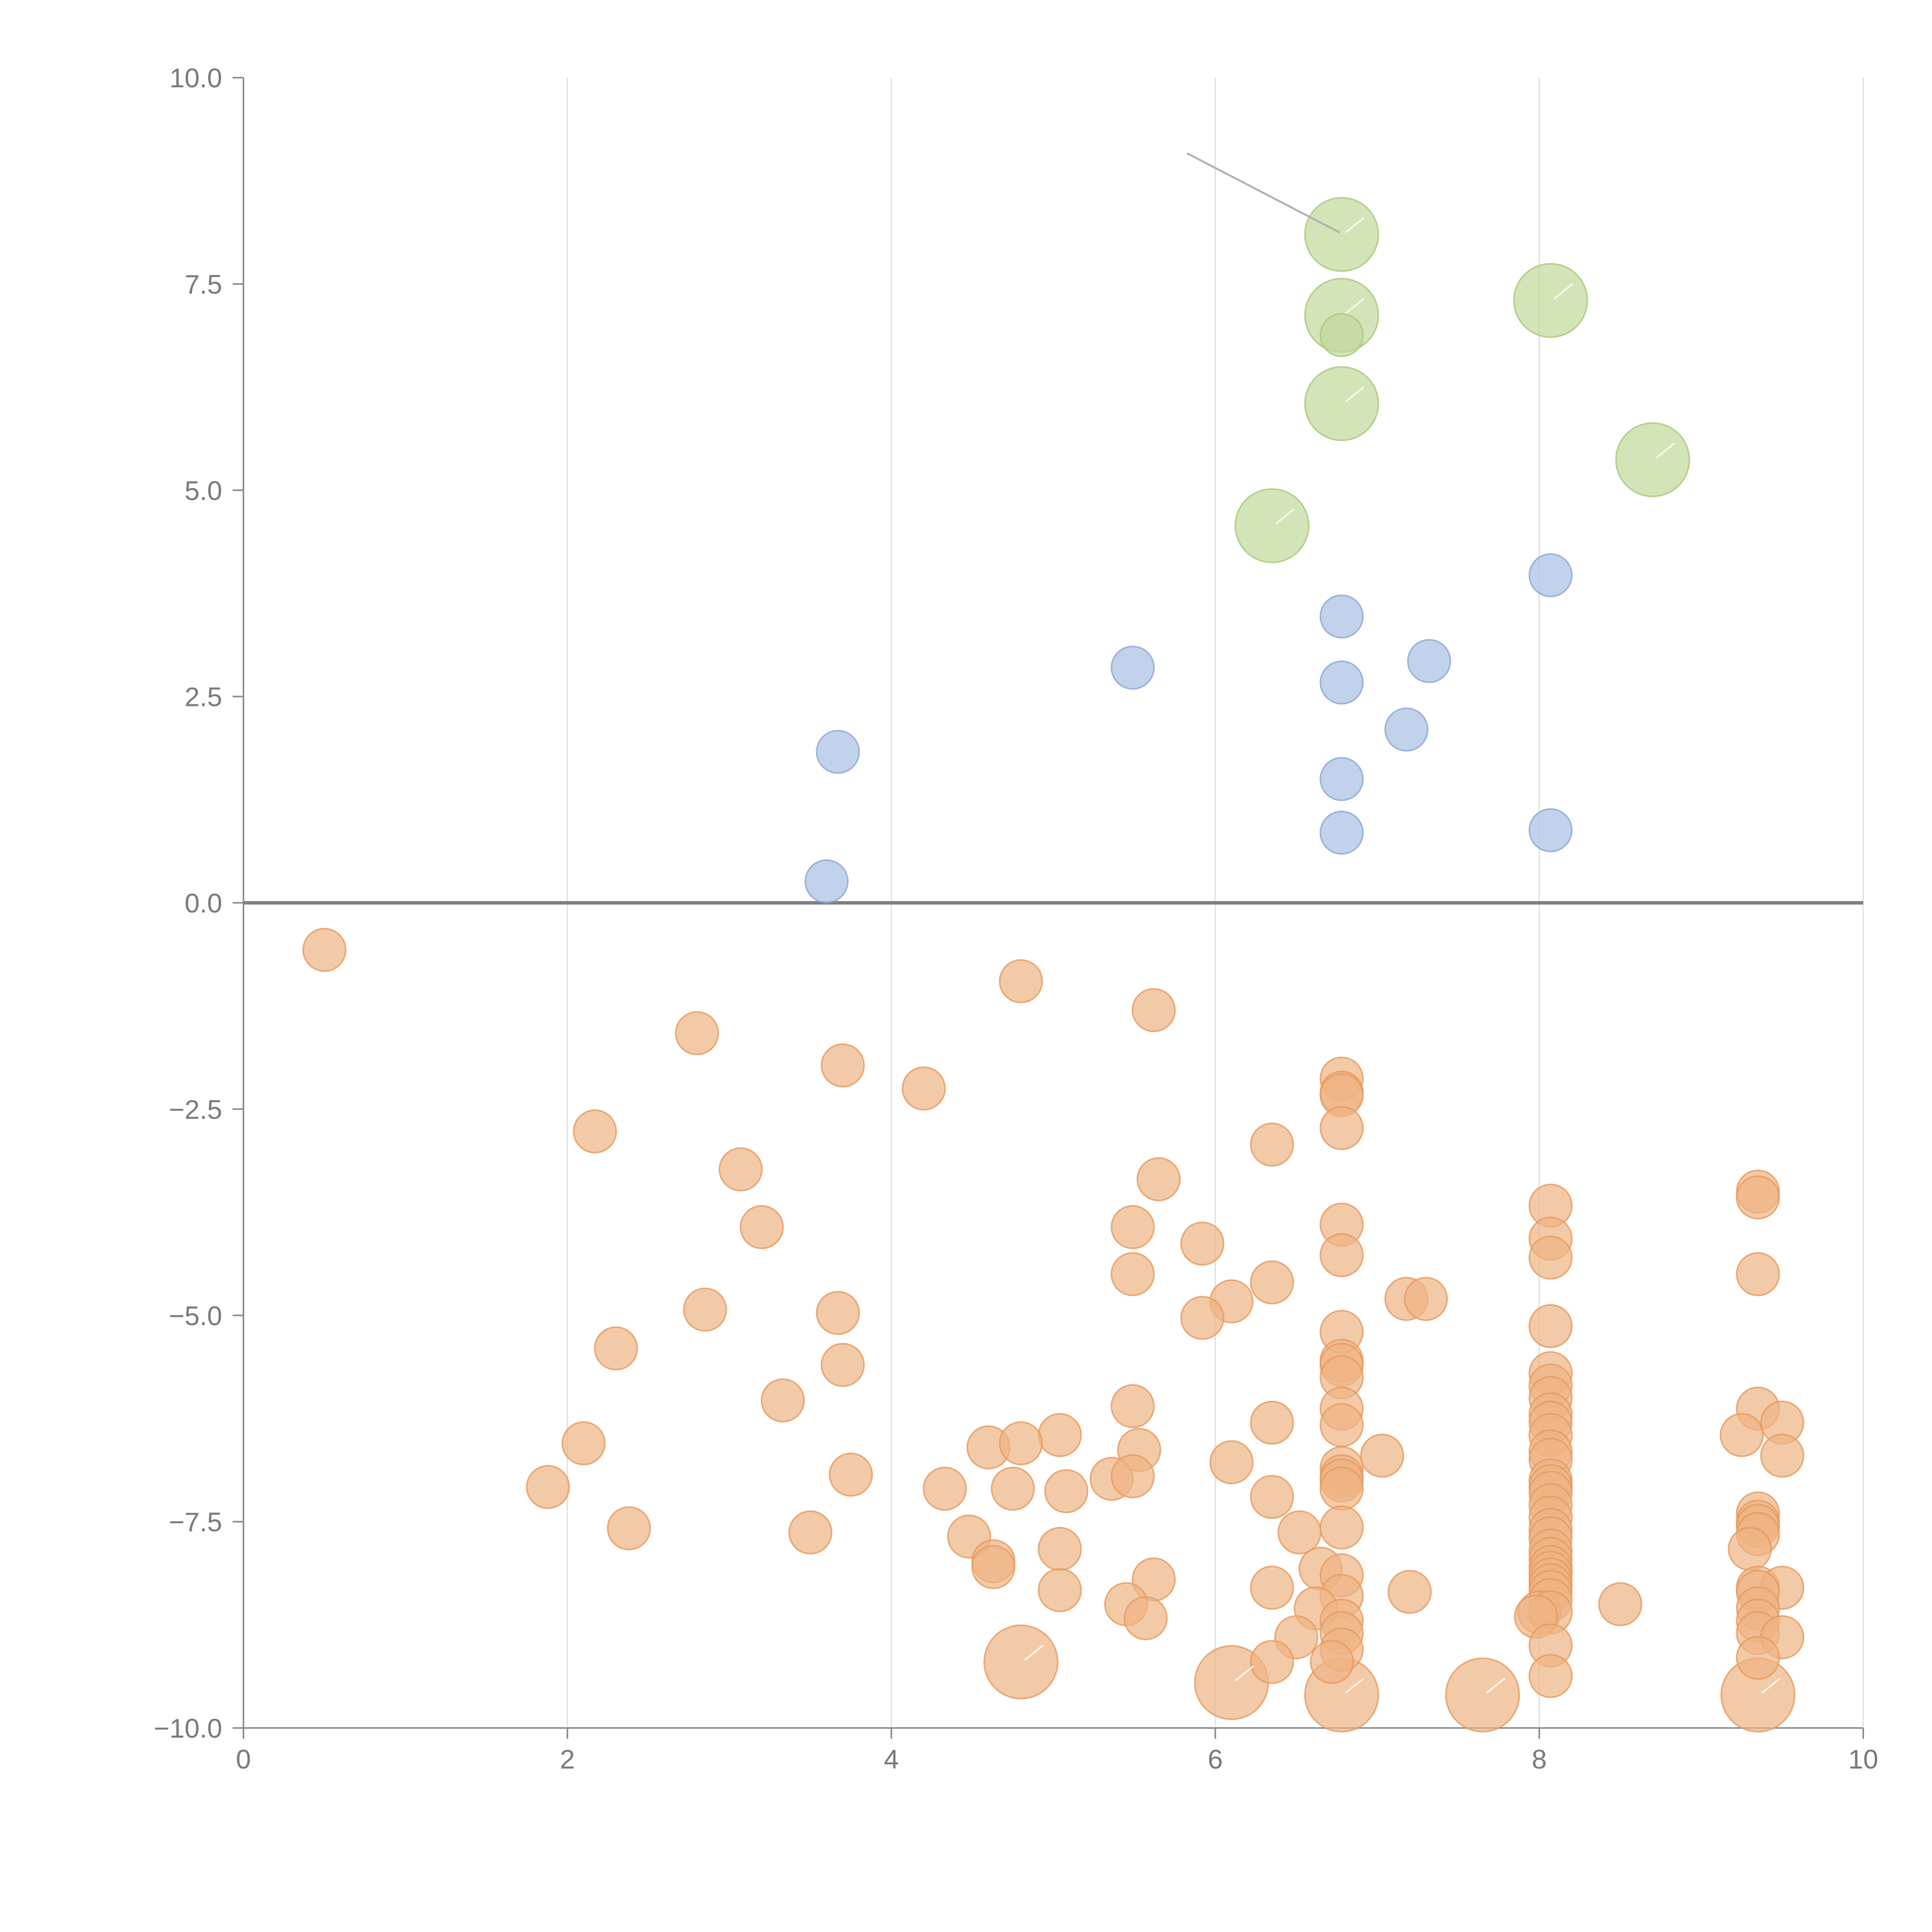 The height and width of the screenshot is (1932, 1932). I want to click on y-tick-label: 0.0, so click(204, 903).